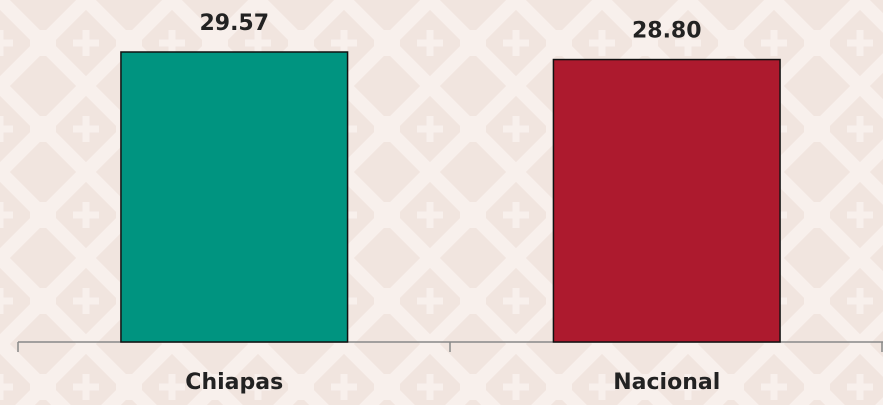 This screenshot has height=405, width=883. Describe the element at coordinates (234, 23) in the screenshot. I see `value-label: 29.57` at that location.